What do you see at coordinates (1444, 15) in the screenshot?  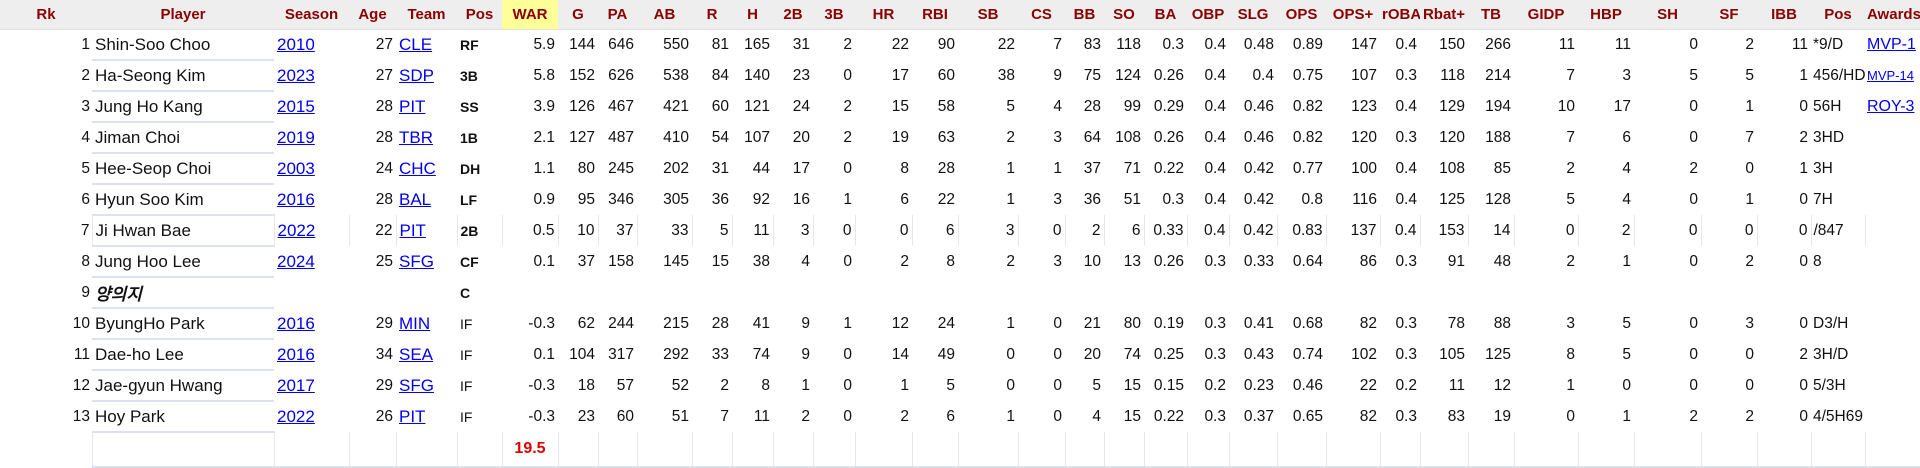 I see `column-header-rbat-plus: Rbat+` at bounding box center [1444, 15].